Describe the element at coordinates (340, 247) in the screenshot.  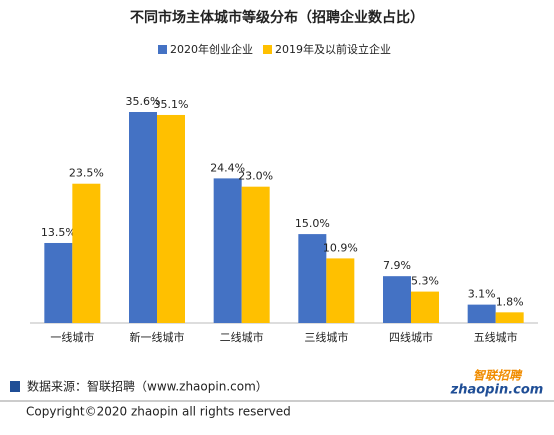
I see `value-label: 10.9%` at that location.